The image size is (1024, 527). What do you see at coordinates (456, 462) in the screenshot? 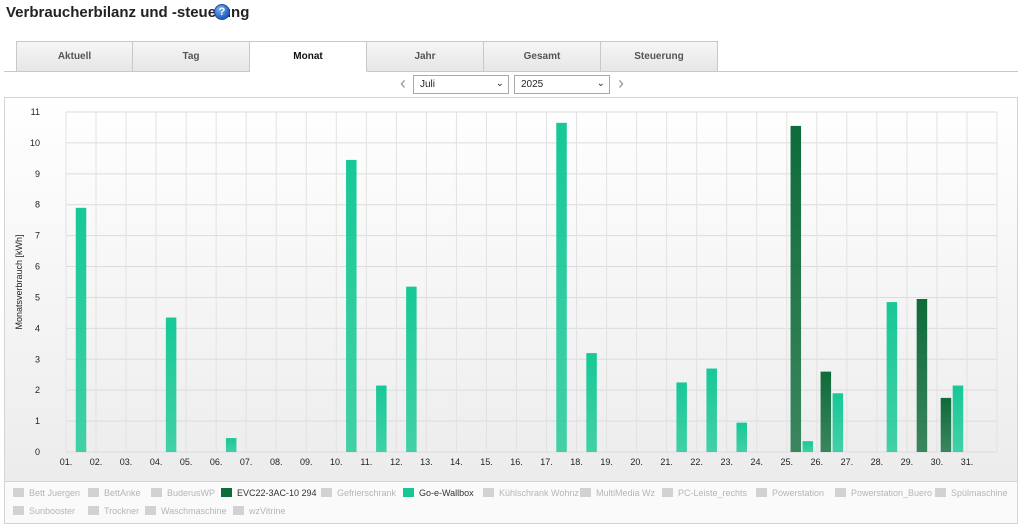
I see `x-tick-label: 14.` at bounding box center [456, 462].